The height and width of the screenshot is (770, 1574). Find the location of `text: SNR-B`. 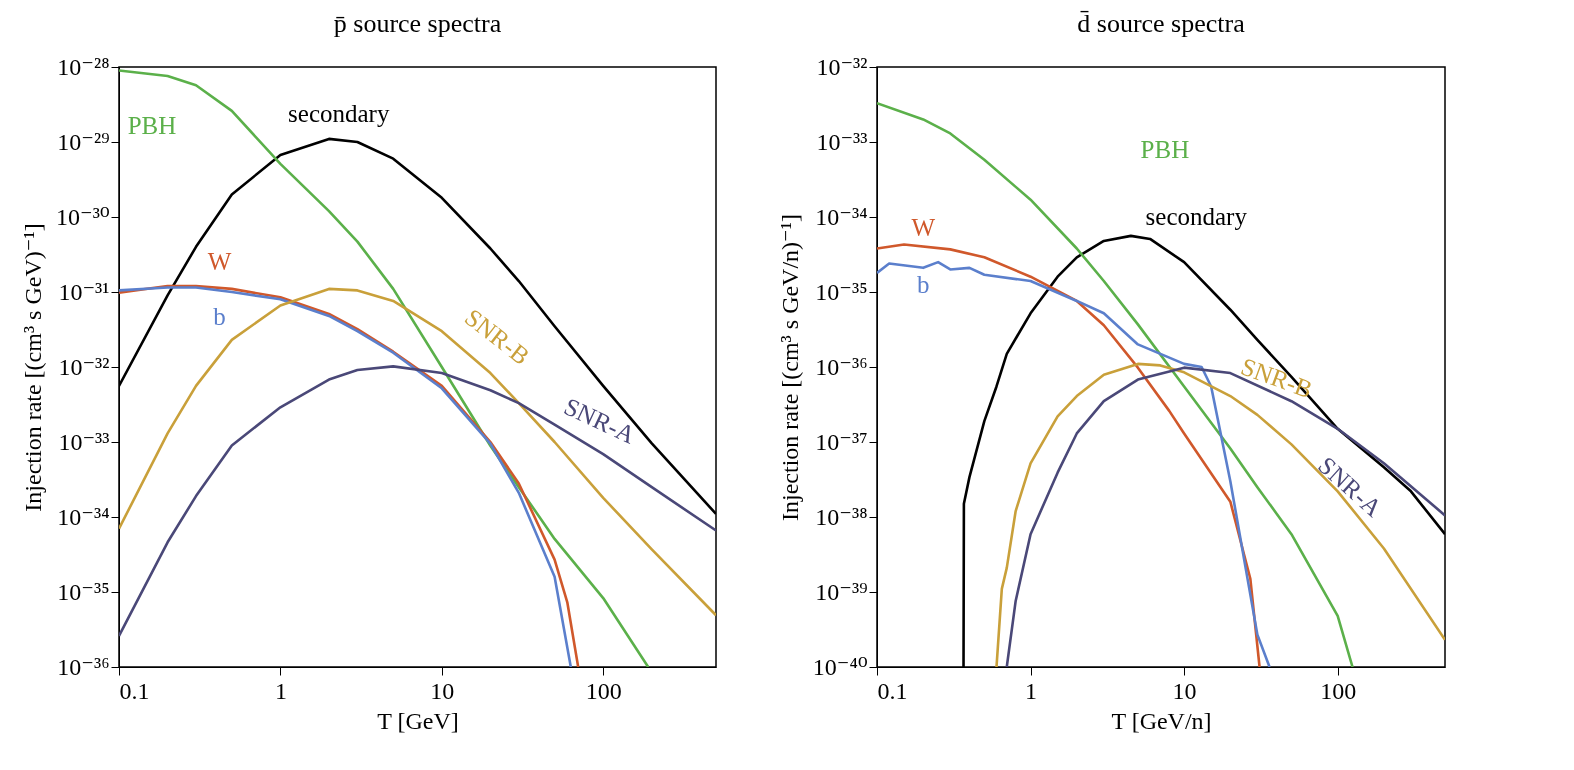

text: SNR-B is located at coordinates (1276, 378).